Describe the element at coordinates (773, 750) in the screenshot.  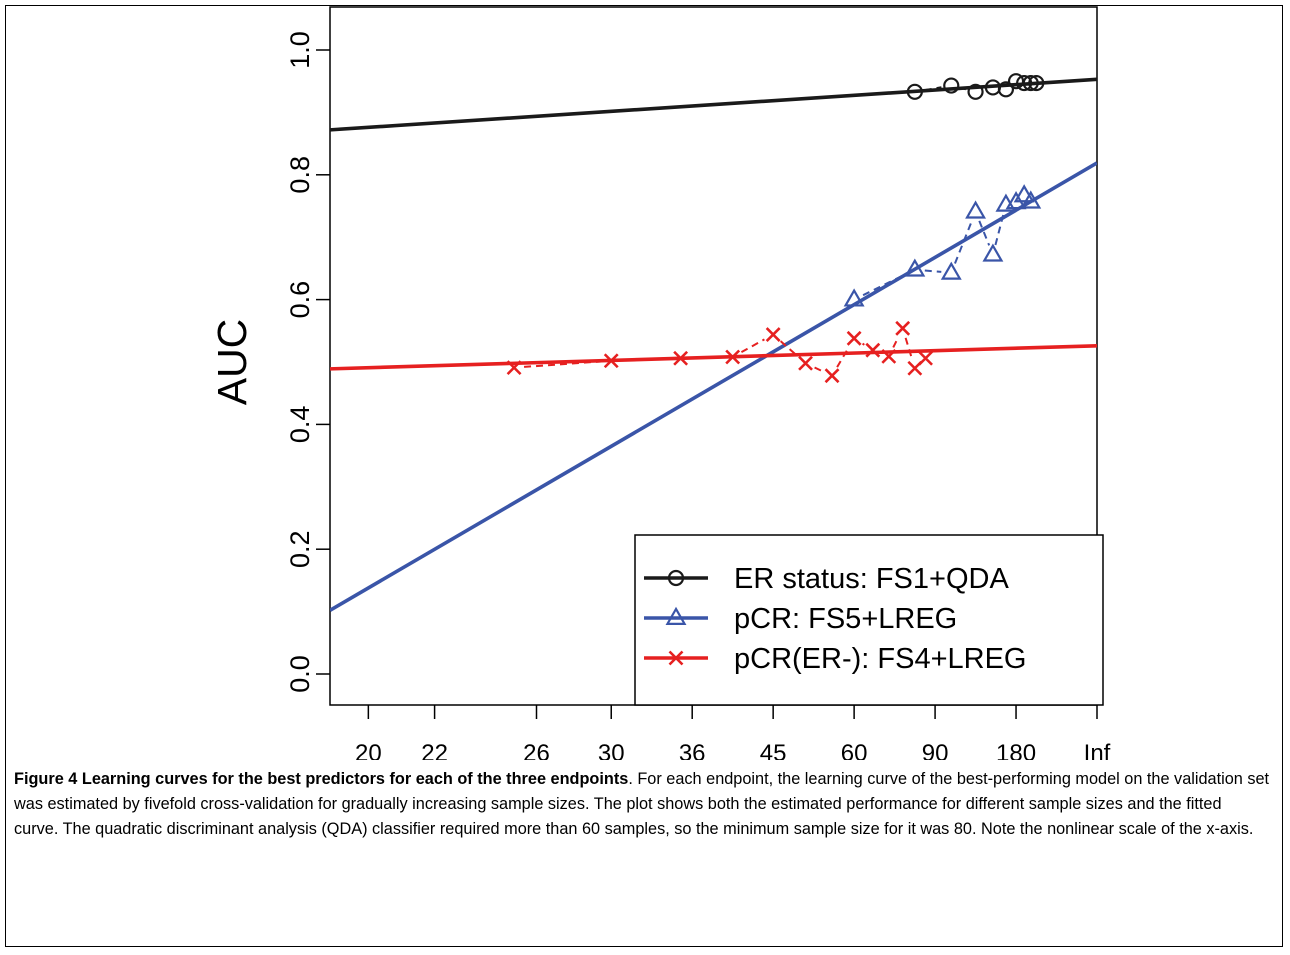
I see `x-tick-label: 45` at that location.